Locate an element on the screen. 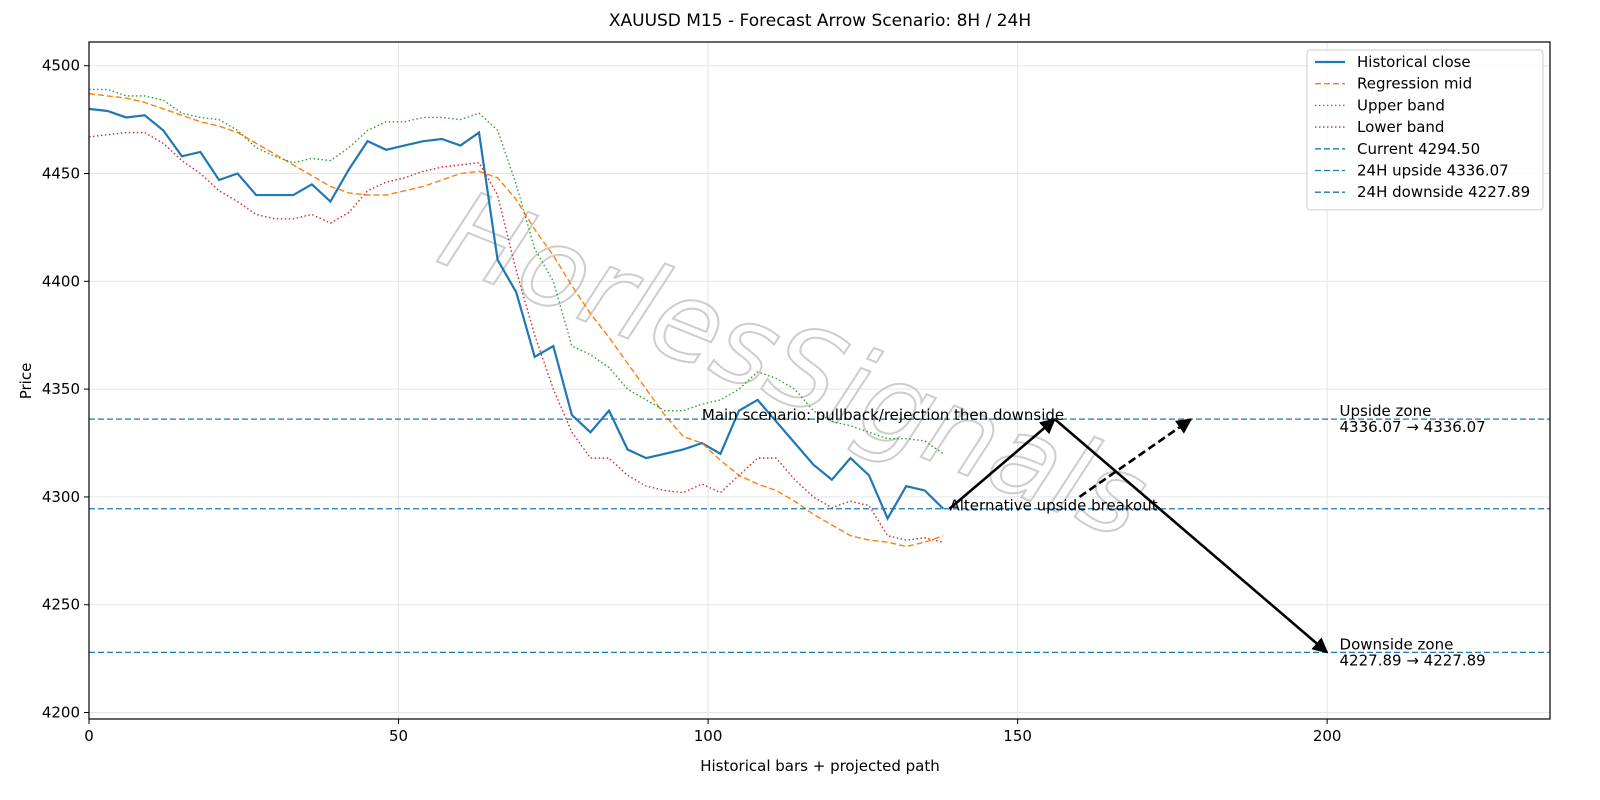  y-axis-label: Price is located at coordinates (26, 381).